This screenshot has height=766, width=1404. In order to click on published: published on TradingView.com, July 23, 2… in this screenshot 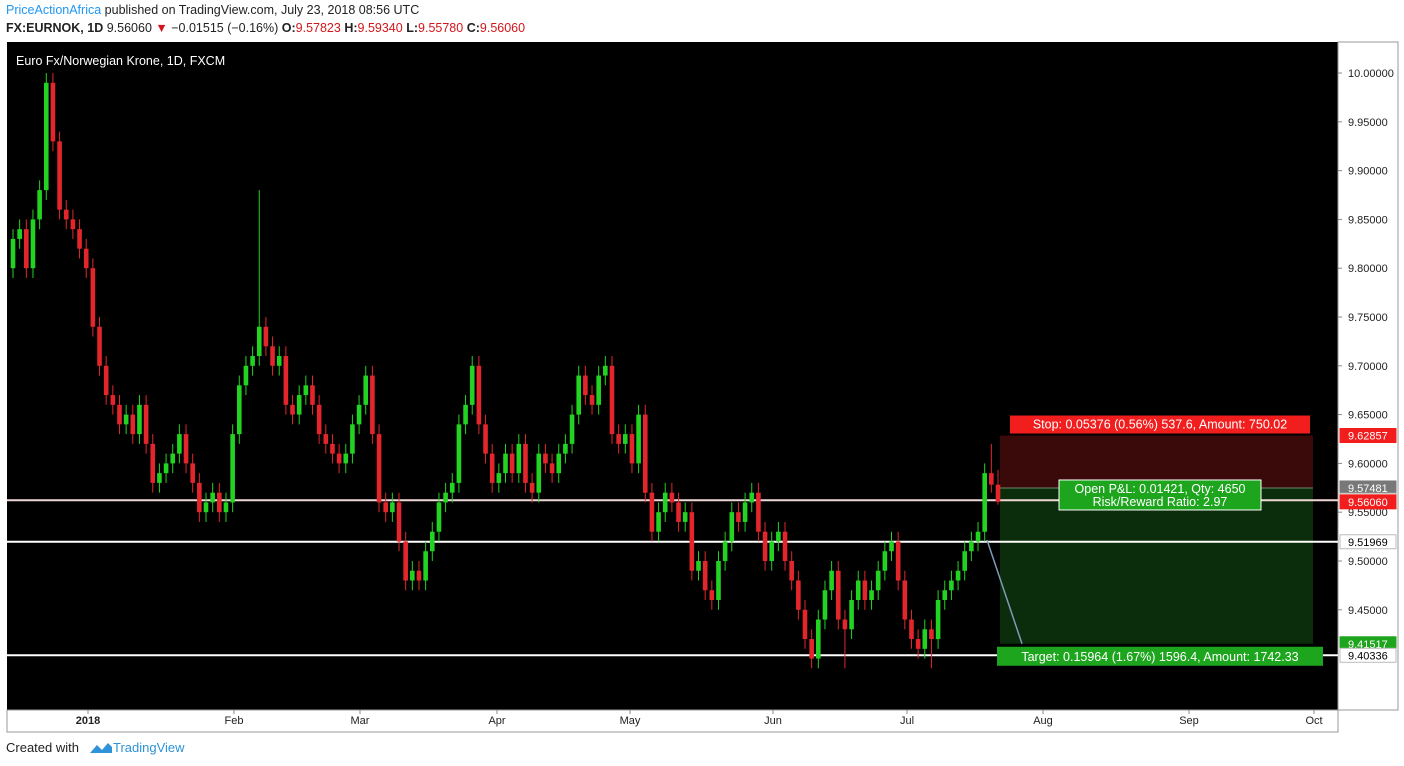, I will do `click(262, 10)`.